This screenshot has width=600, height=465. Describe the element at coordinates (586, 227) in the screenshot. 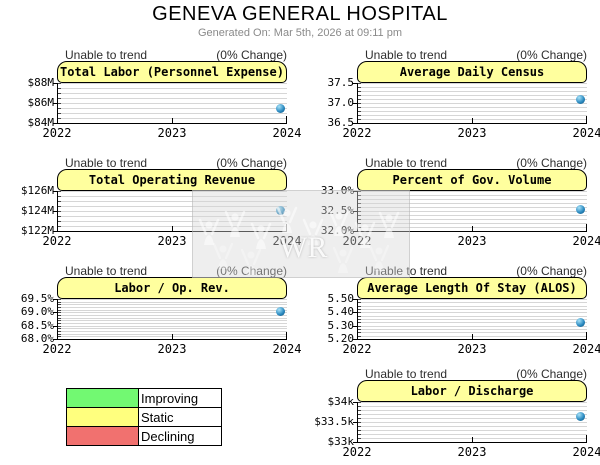

I see `x-axis-end-tick` at that location.